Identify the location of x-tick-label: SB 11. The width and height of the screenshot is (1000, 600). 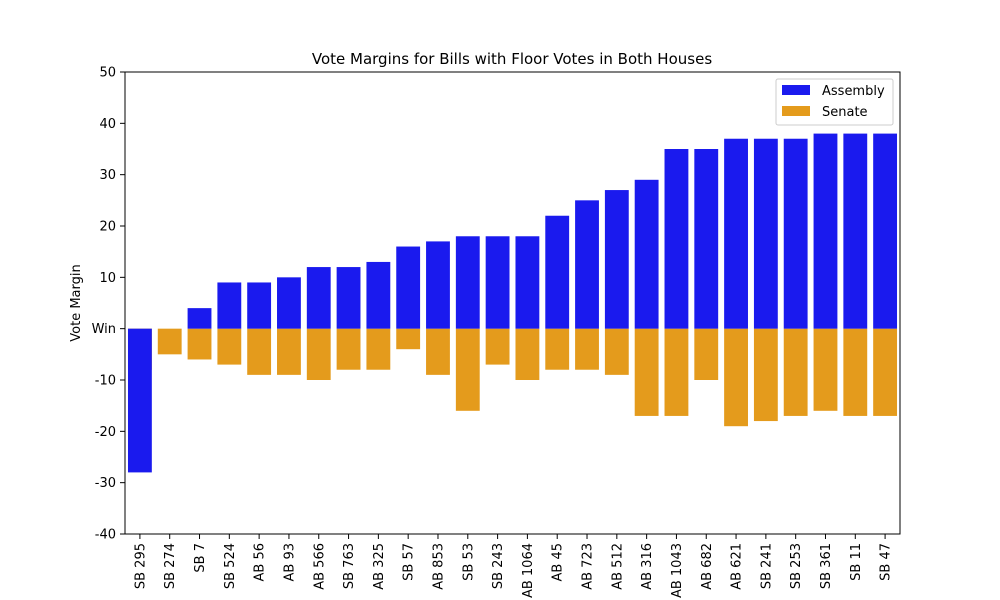
(856, 562).